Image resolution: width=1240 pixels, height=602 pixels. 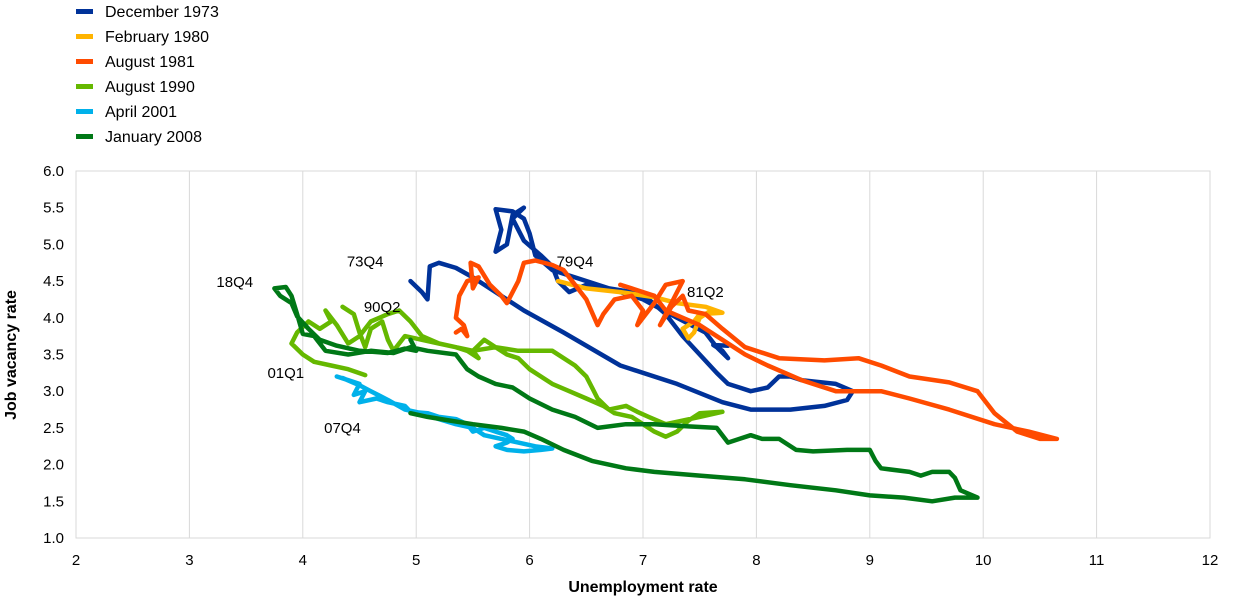 I want to click on annotation-label: 90Q2, so click(x=382, y=307).